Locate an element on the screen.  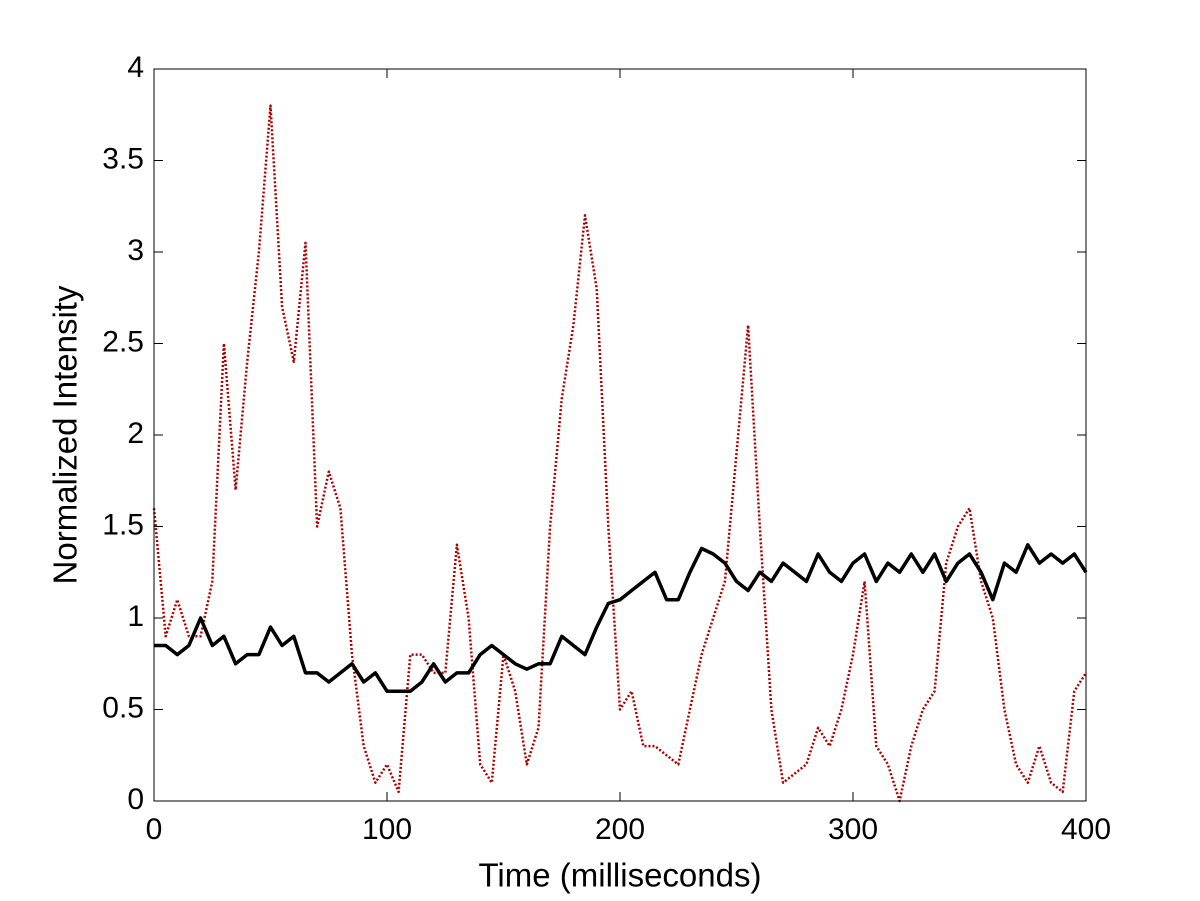
y-tick-label: 4 is located at coordinates (135, 67).